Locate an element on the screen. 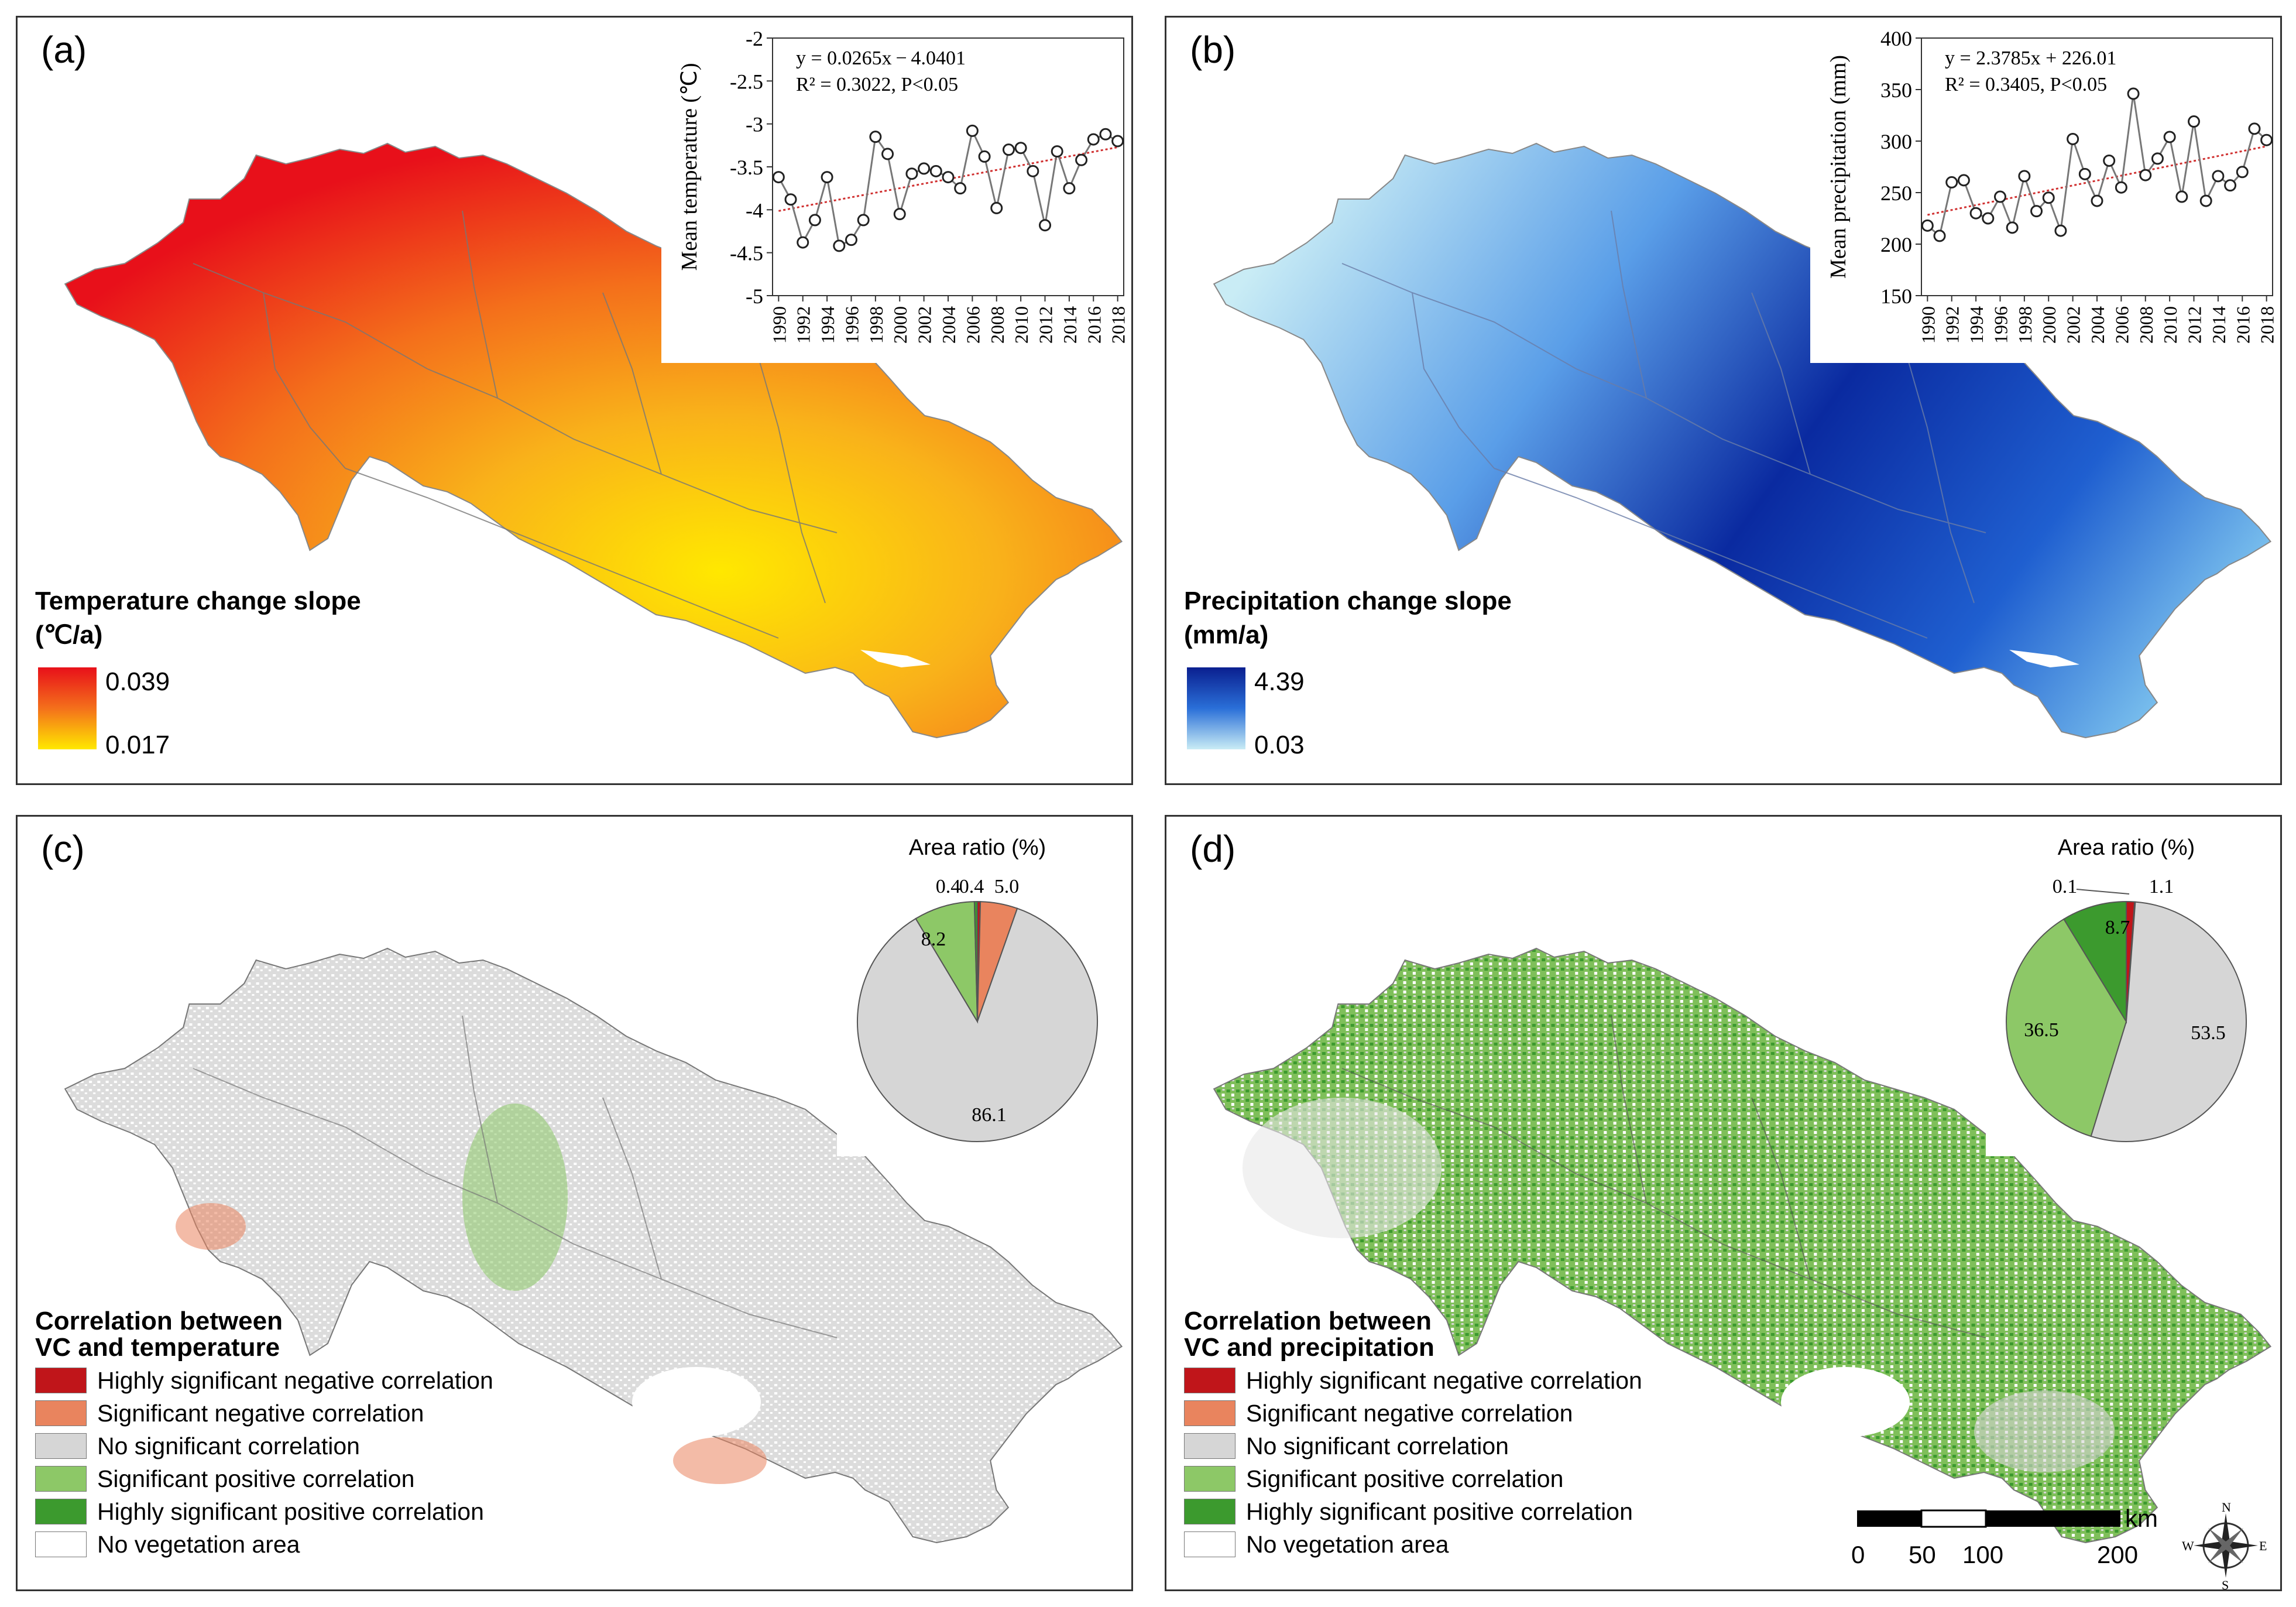 The width and height of the screenshot is (2296, 1607). legend-item: No significant correlation is located at coordinates (1346, 1446).